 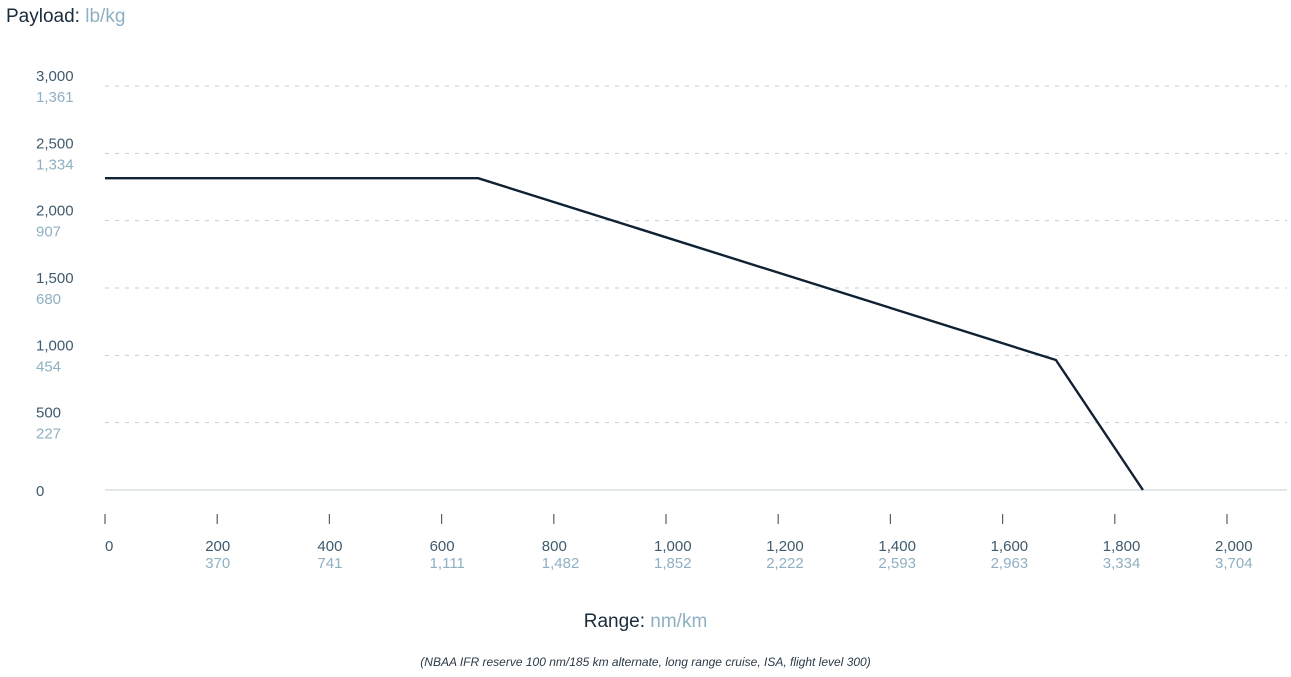 I want to click on y-tick-label-kg-1000: 454, so click(x=48, y=366).